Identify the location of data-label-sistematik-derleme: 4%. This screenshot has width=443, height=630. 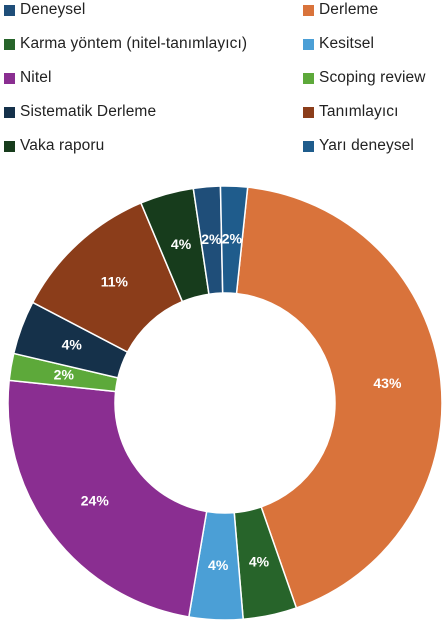
(72, 345).